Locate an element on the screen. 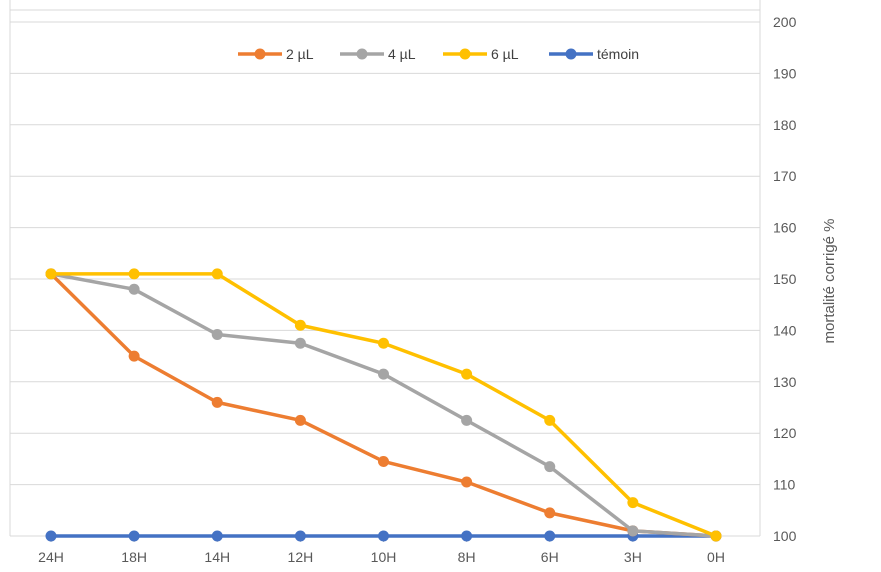 The height and width of the screenshot is (572, 881). legend: 2 µL 4 µL 6 µL témoin is located at coordinates (438, 54).